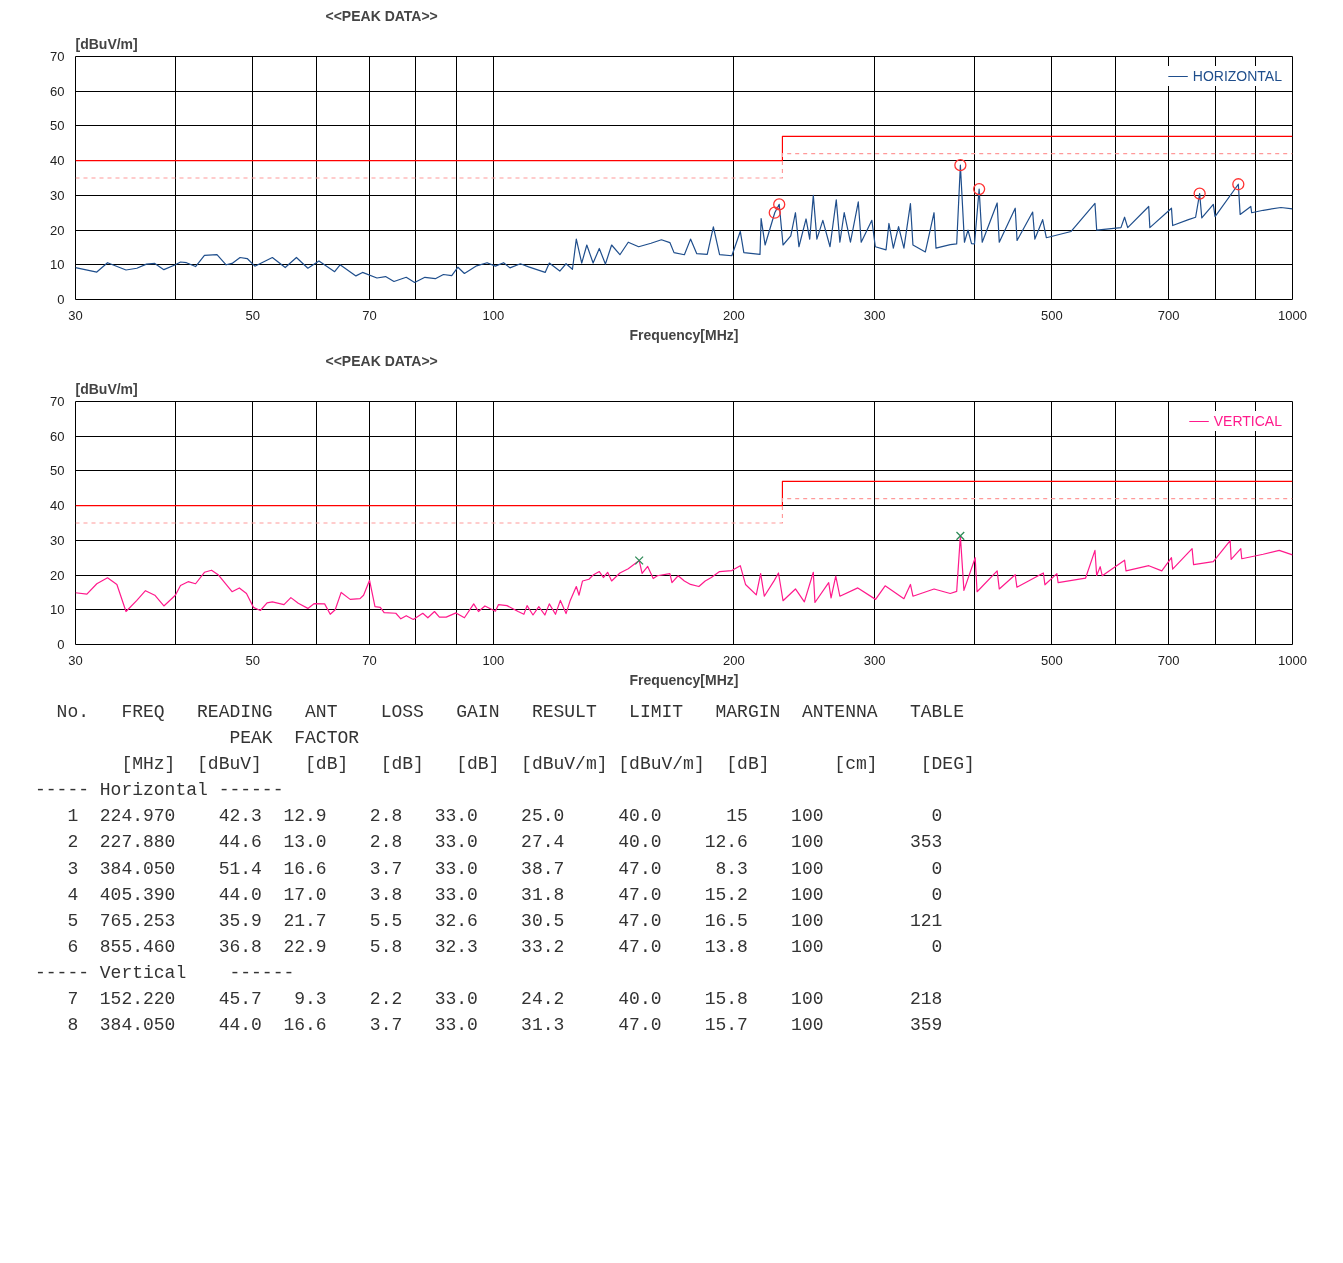 The width and height of the screenshot is (1343, 1263). Describe the element at coordinates (159, 790) in the screenshot. I see `text: ----- Horizontal ------` at that location.